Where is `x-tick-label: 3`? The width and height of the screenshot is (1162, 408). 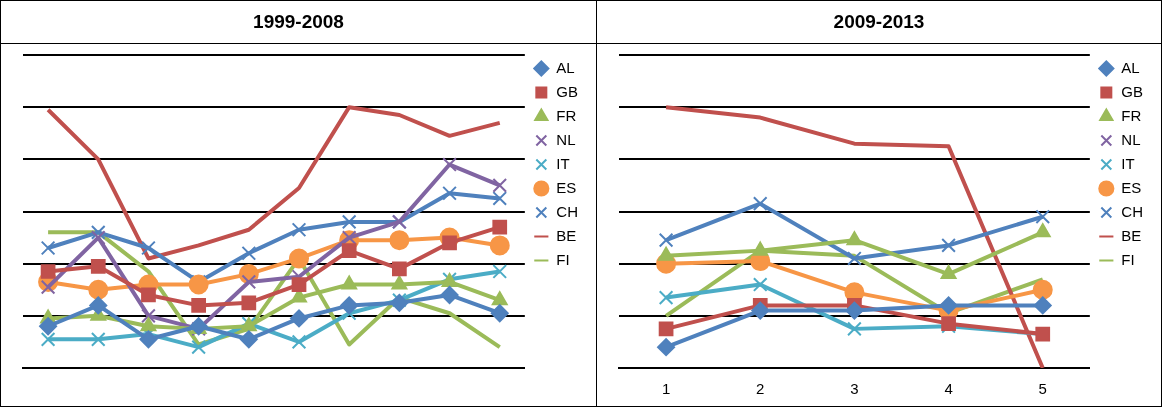 x-tick-label: 3 is located at coordinates (854, 389).